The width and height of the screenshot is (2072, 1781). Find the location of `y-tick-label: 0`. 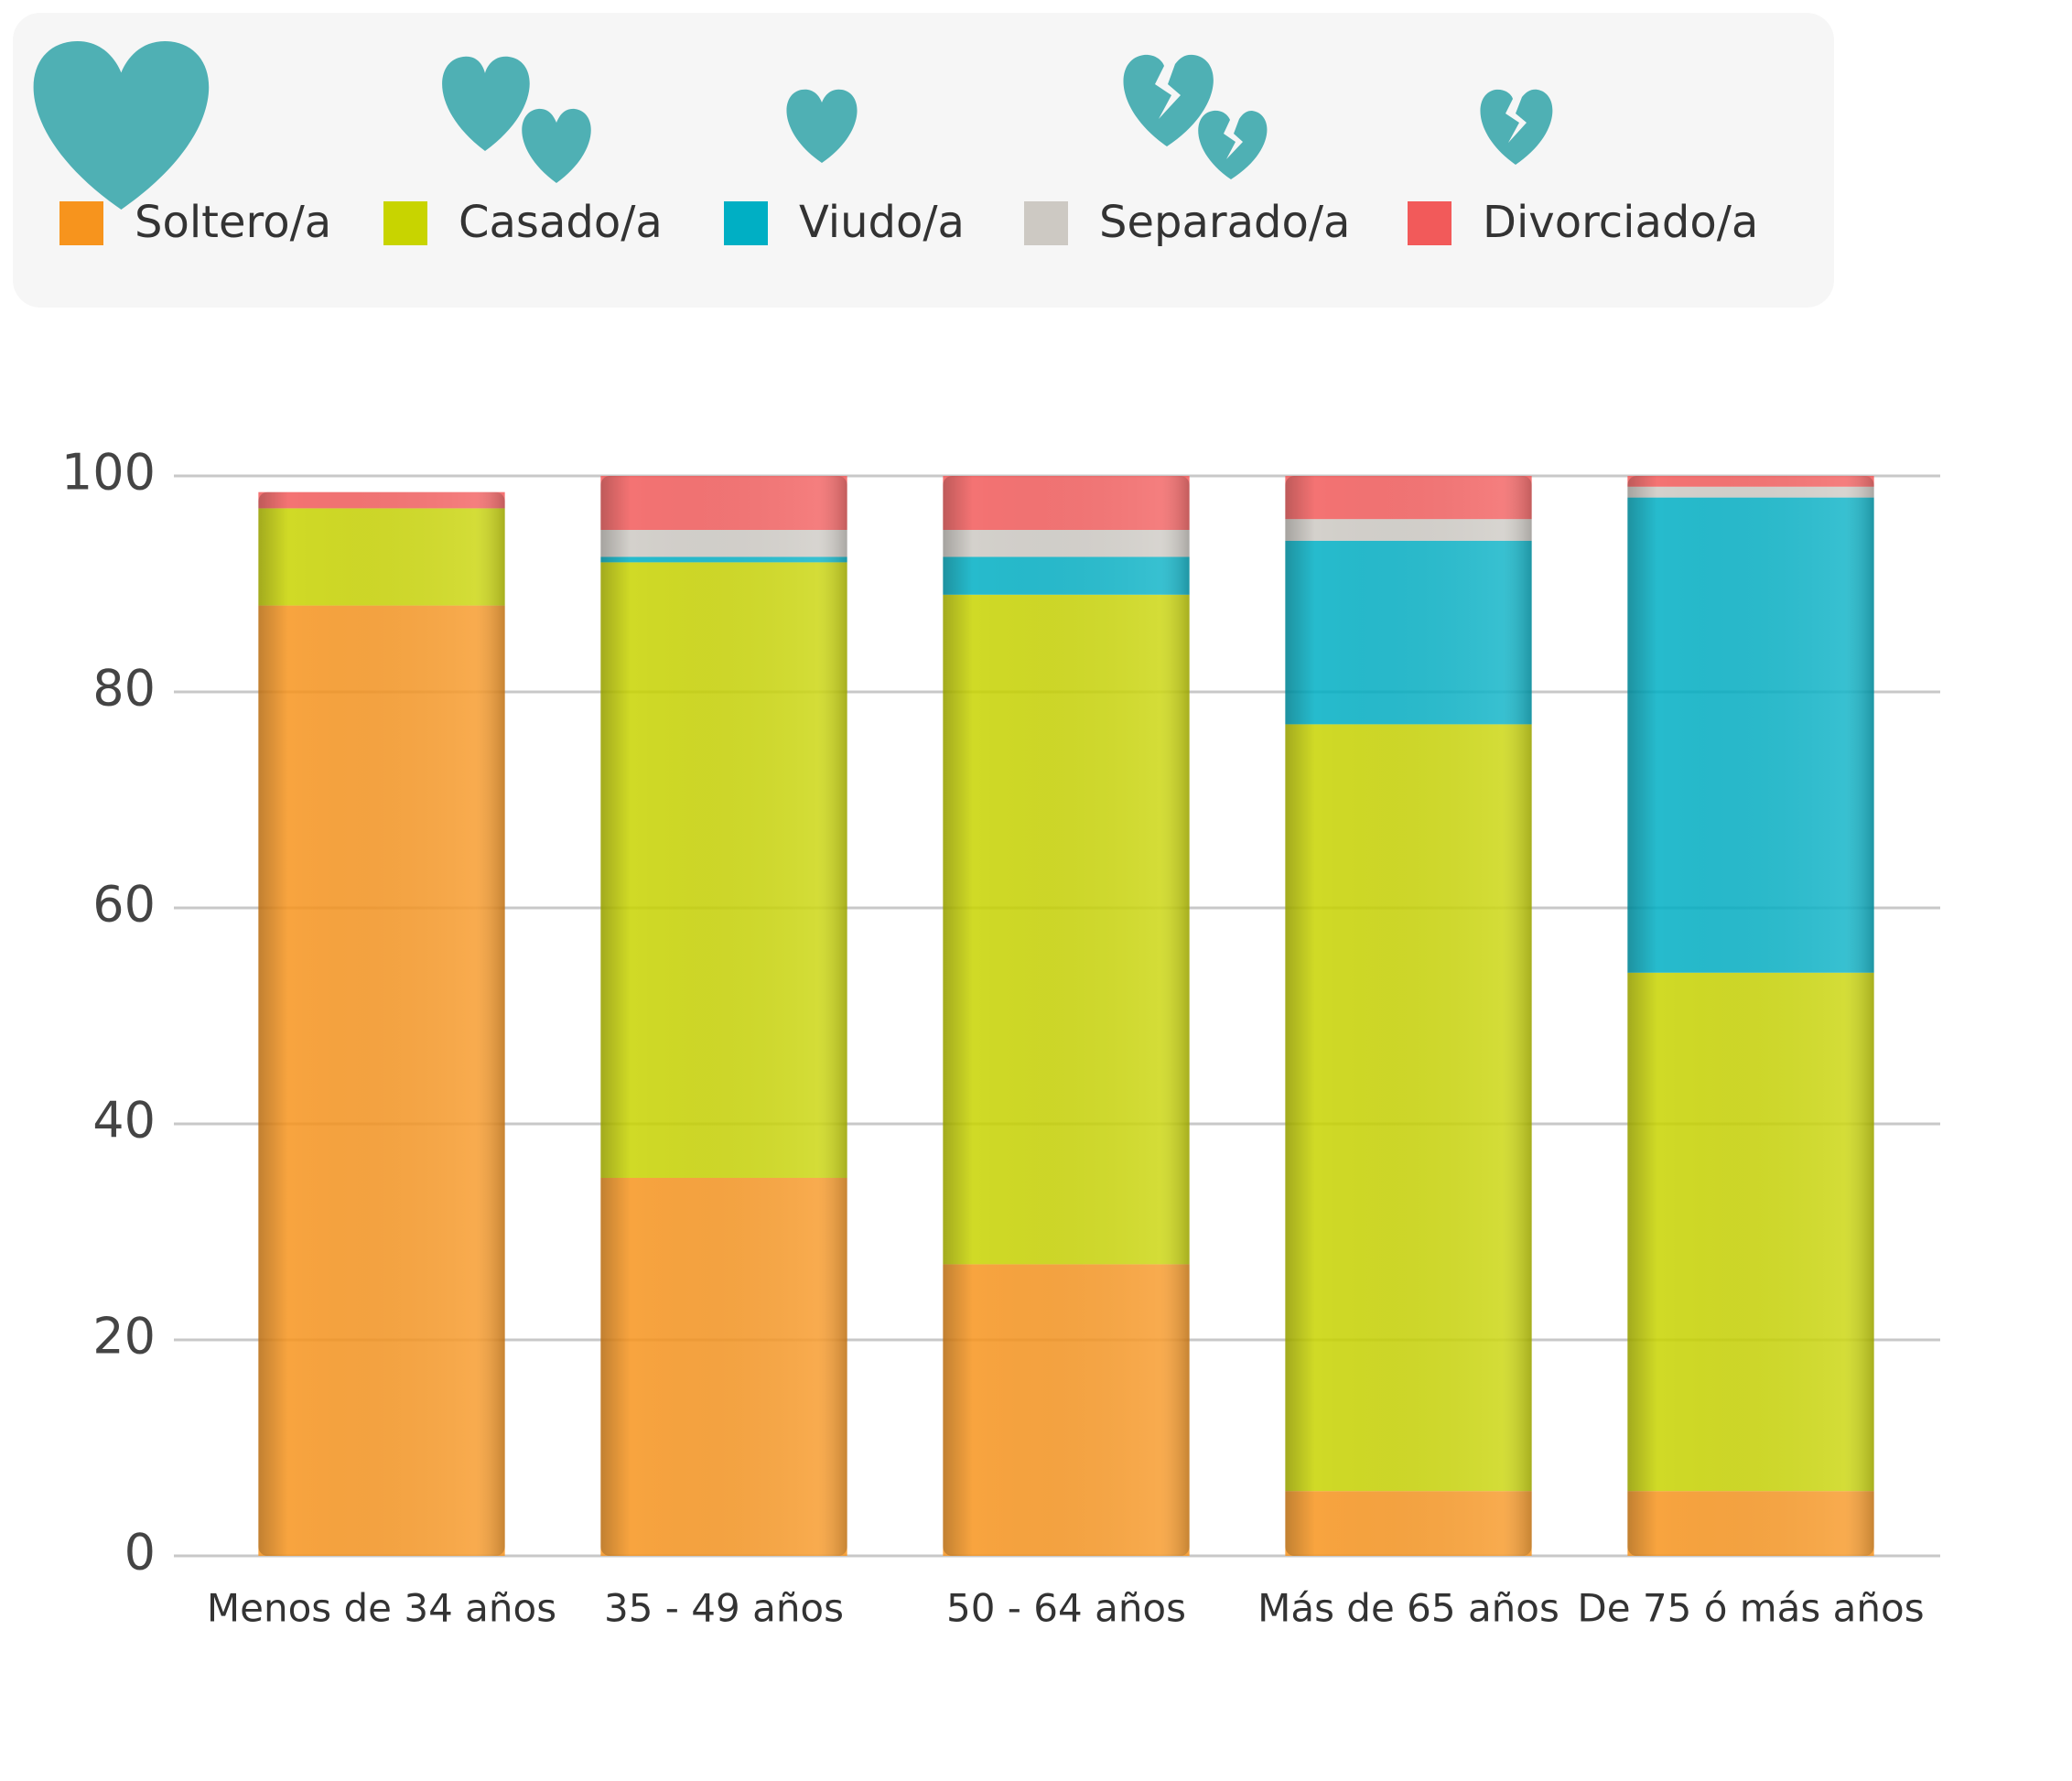

y-tick-label: 0 is located at coordinates (140, 1552).